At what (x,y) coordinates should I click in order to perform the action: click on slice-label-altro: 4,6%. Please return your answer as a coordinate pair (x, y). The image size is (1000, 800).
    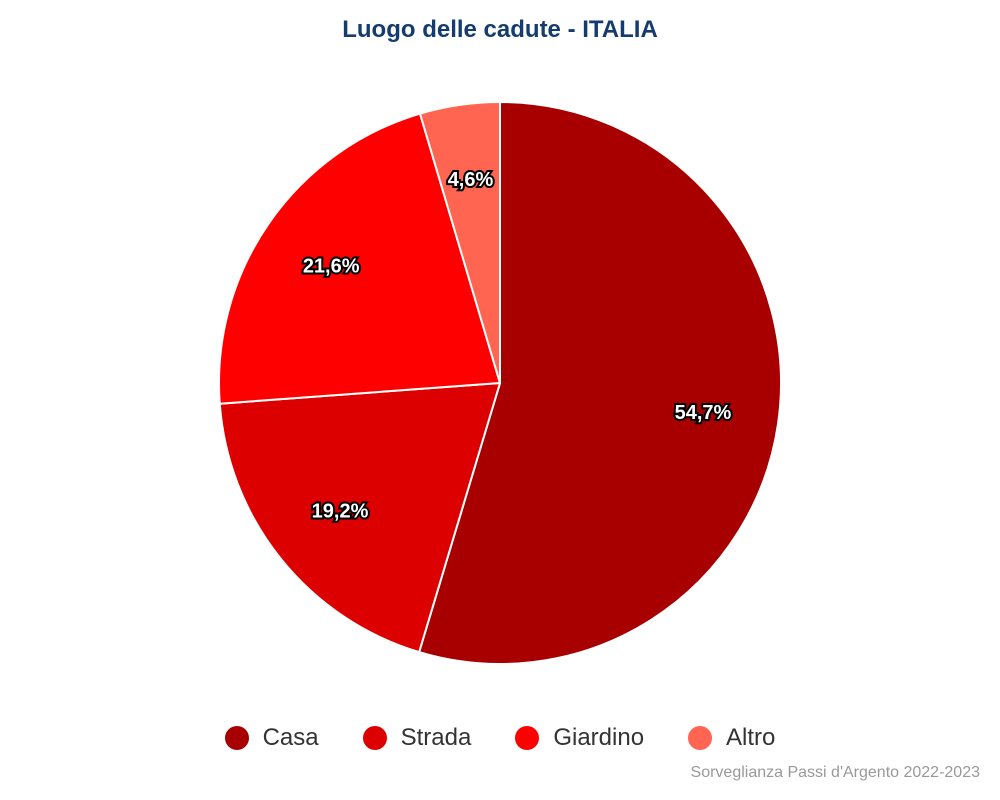
    Looking at the image, I should click on (471, 180).